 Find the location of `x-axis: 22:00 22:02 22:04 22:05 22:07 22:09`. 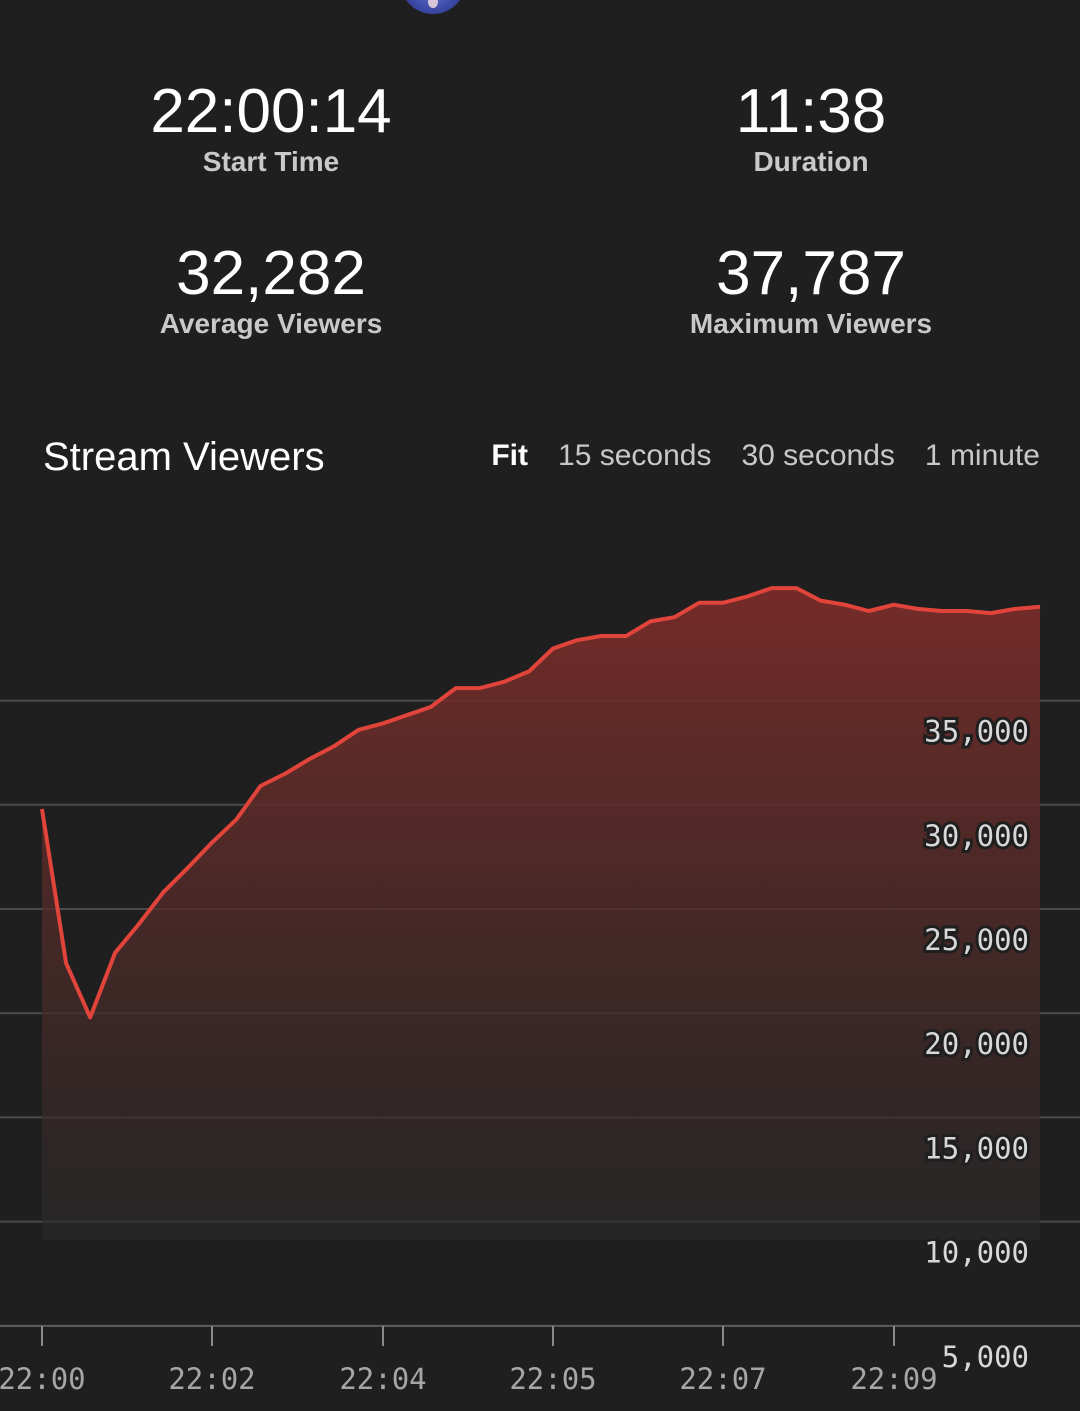

x-axis: 22:00 22:02 22:04 22:05 22:07 22:09 is located at coordinates (540, 1360).